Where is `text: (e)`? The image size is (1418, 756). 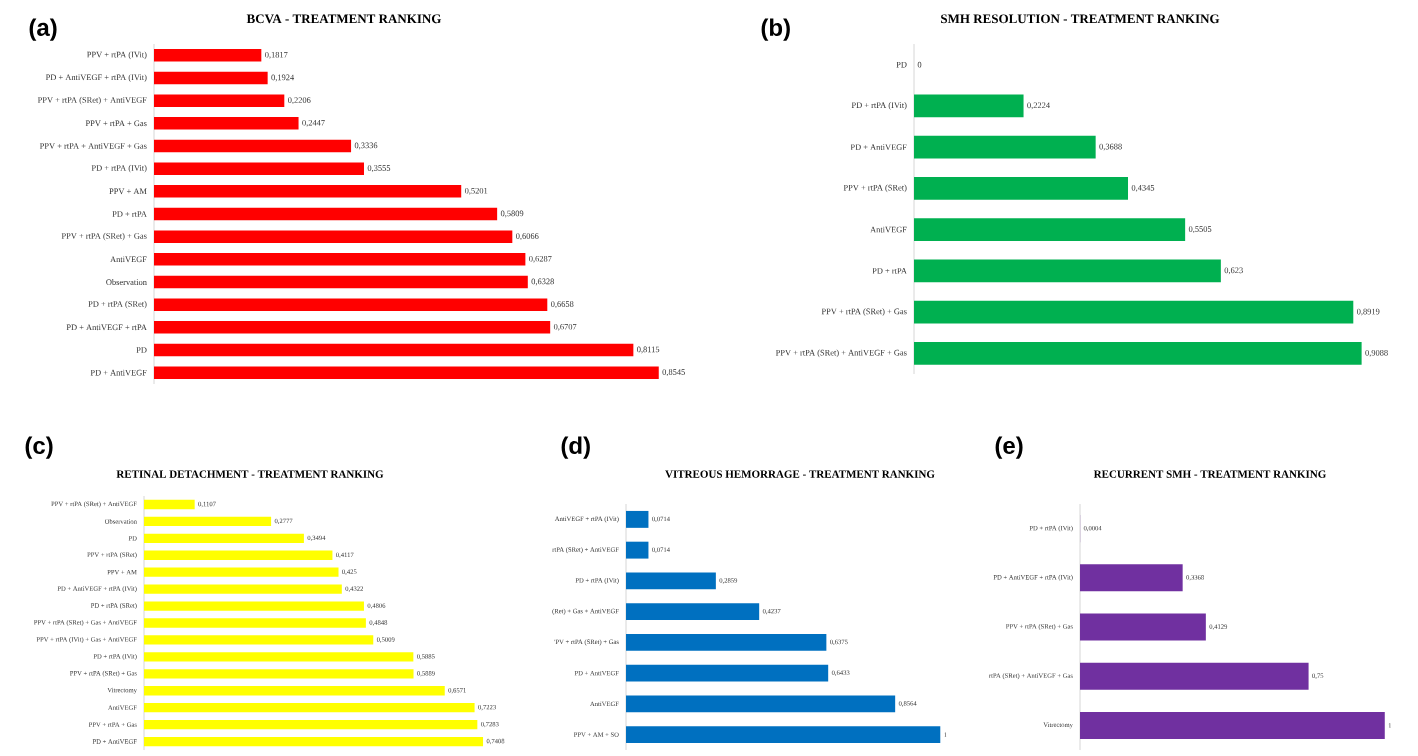
text: (e) is located at coordinates (1009, 447).